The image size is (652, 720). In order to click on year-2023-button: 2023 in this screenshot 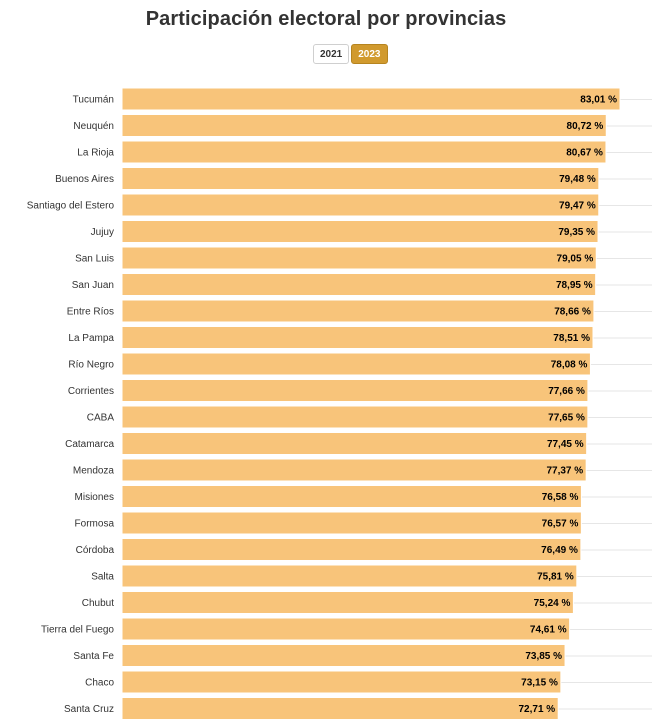, I will do `click(369, 54)`.